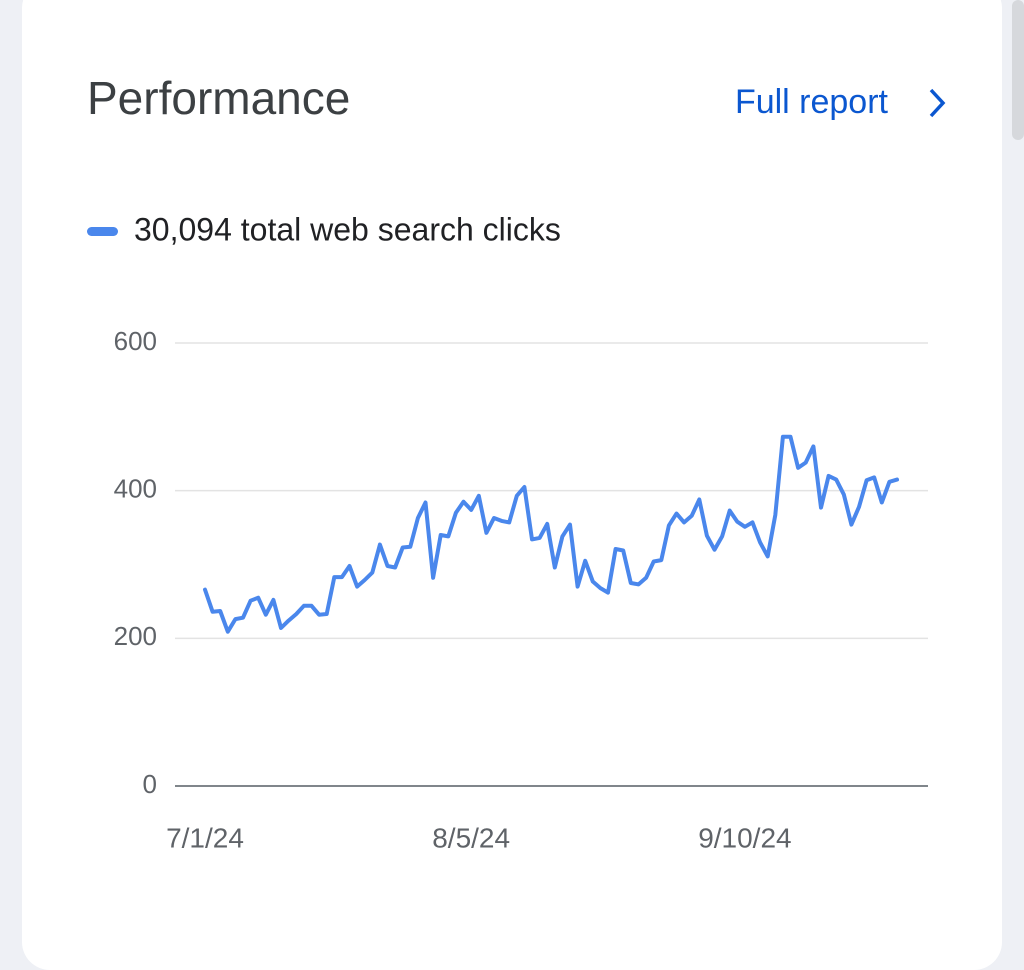 The width and height of the screenshot is (1024, 970). Describe the element at coordinates (135, 489) in the screenshot. I see `y-tick-label: 400` at that location.